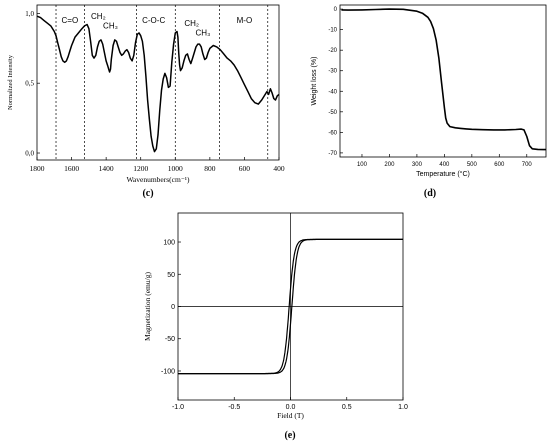 The height and width of the screenshot is (443, 550). I want to click on ftir-y-axis-label: Normalized Intensity, so click(10, 82).